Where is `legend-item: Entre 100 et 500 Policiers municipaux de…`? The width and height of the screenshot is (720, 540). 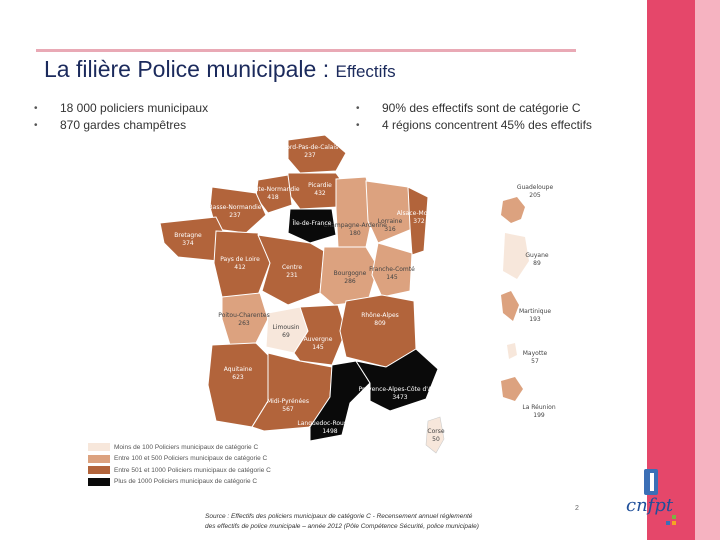 legend-item: Entre 100 et 500 Policiers municipaux de… is located at coordinates (179, 459).